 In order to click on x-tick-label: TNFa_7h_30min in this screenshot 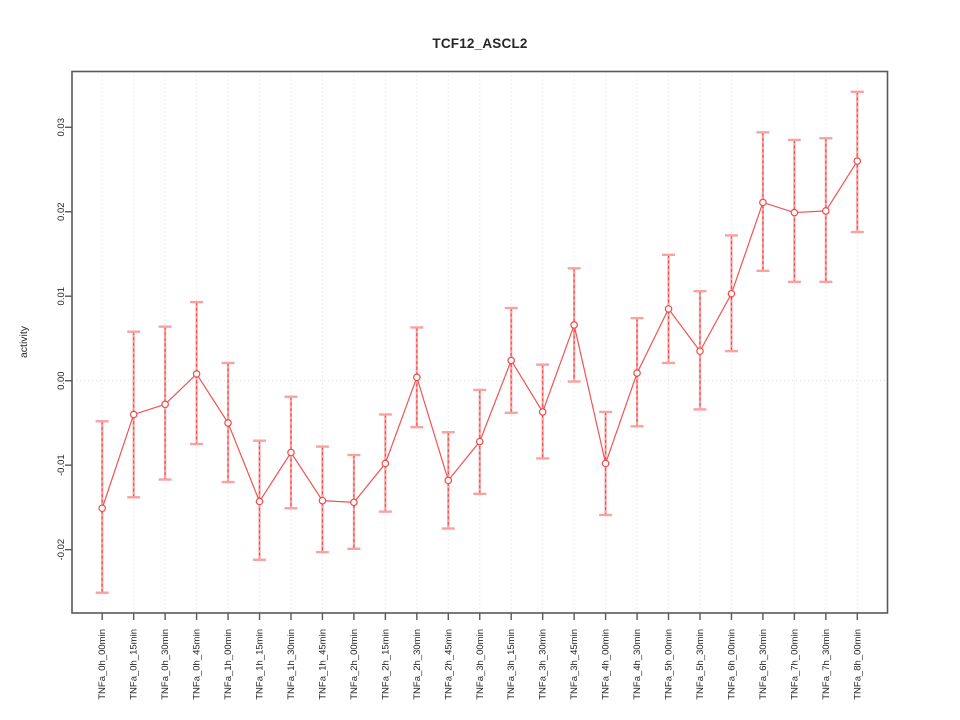, I will do `click(826, 664)`.